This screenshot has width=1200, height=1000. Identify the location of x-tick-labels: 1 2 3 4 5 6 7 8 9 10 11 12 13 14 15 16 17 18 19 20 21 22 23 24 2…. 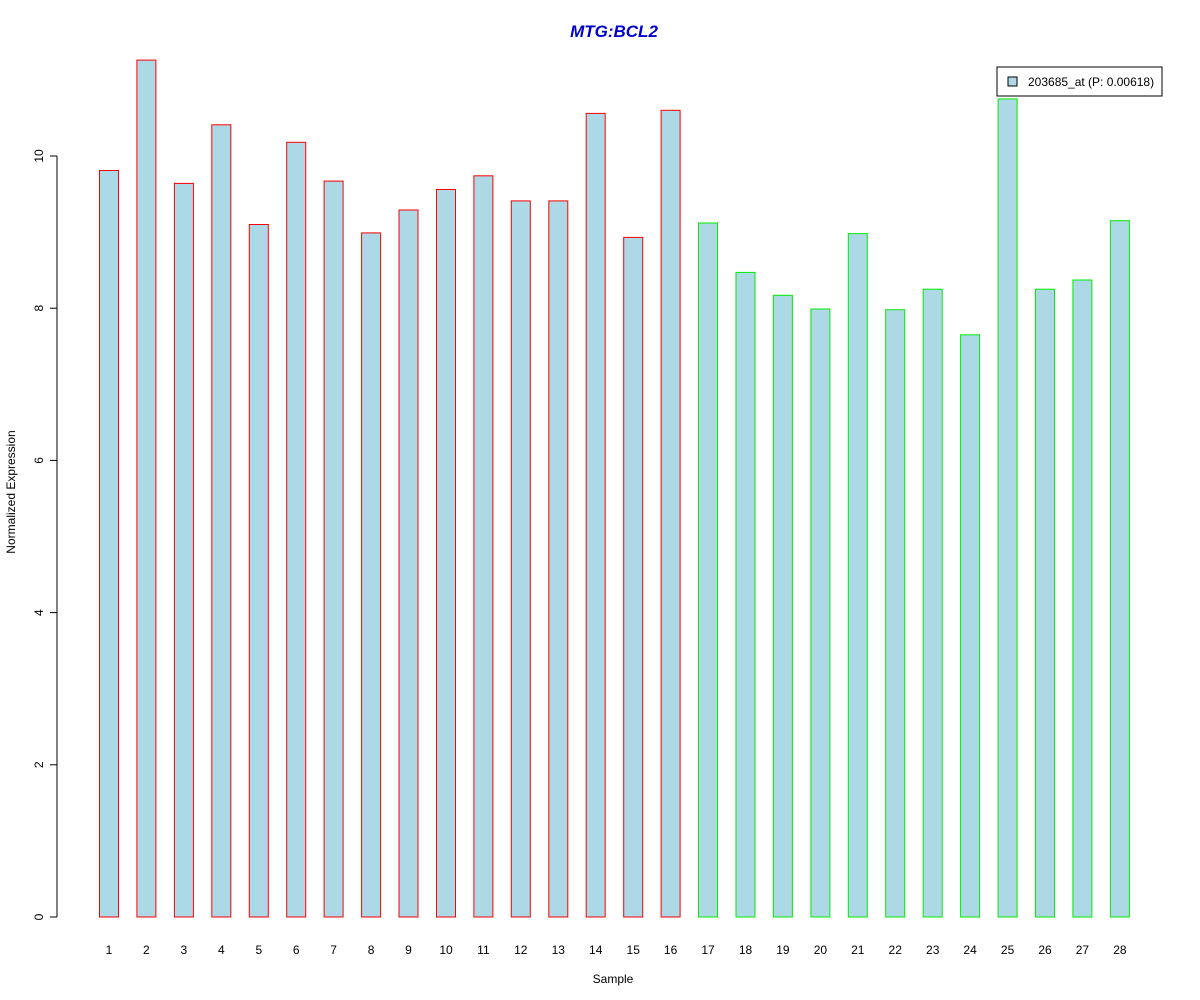
(616, 950).